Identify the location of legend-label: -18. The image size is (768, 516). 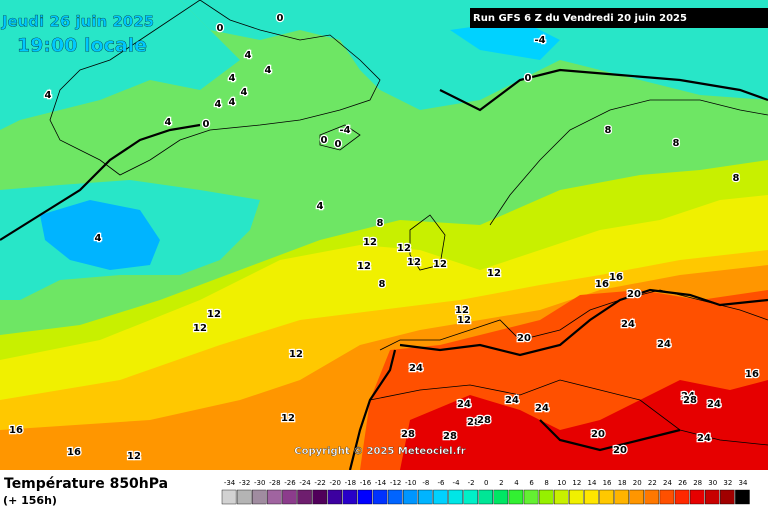
(350, 483).